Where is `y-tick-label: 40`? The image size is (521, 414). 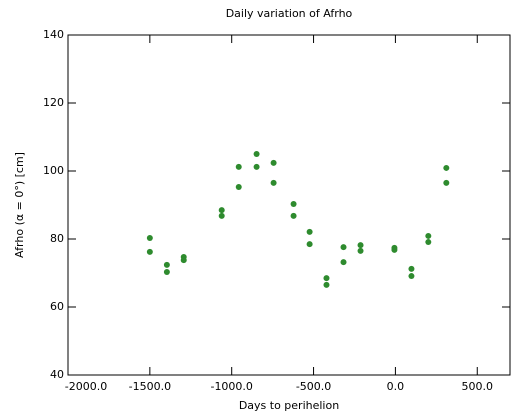 y-tick-label: 40 is located at coordinates (57, 374).